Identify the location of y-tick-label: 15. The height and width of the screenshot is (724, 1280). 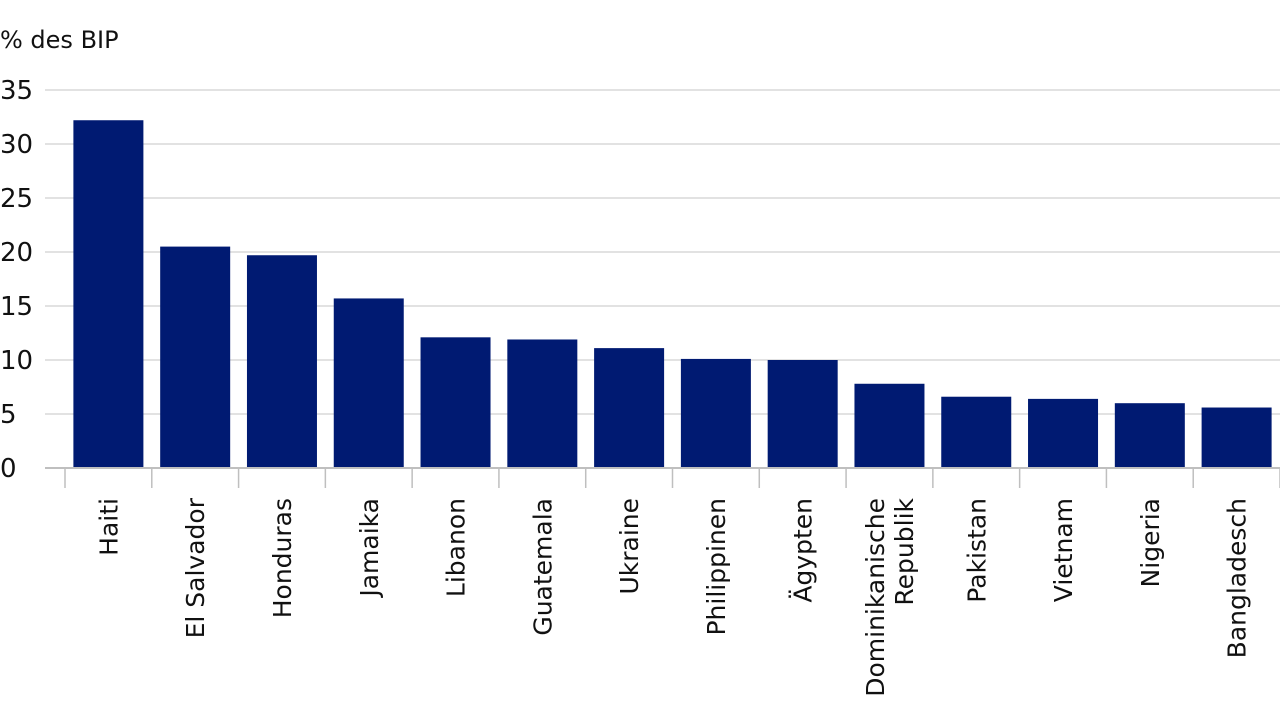
(16, 307).